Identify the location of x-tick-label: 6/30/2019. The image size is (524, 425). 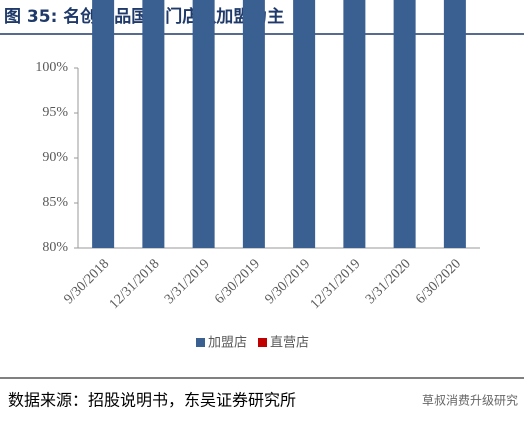
(237, 281).